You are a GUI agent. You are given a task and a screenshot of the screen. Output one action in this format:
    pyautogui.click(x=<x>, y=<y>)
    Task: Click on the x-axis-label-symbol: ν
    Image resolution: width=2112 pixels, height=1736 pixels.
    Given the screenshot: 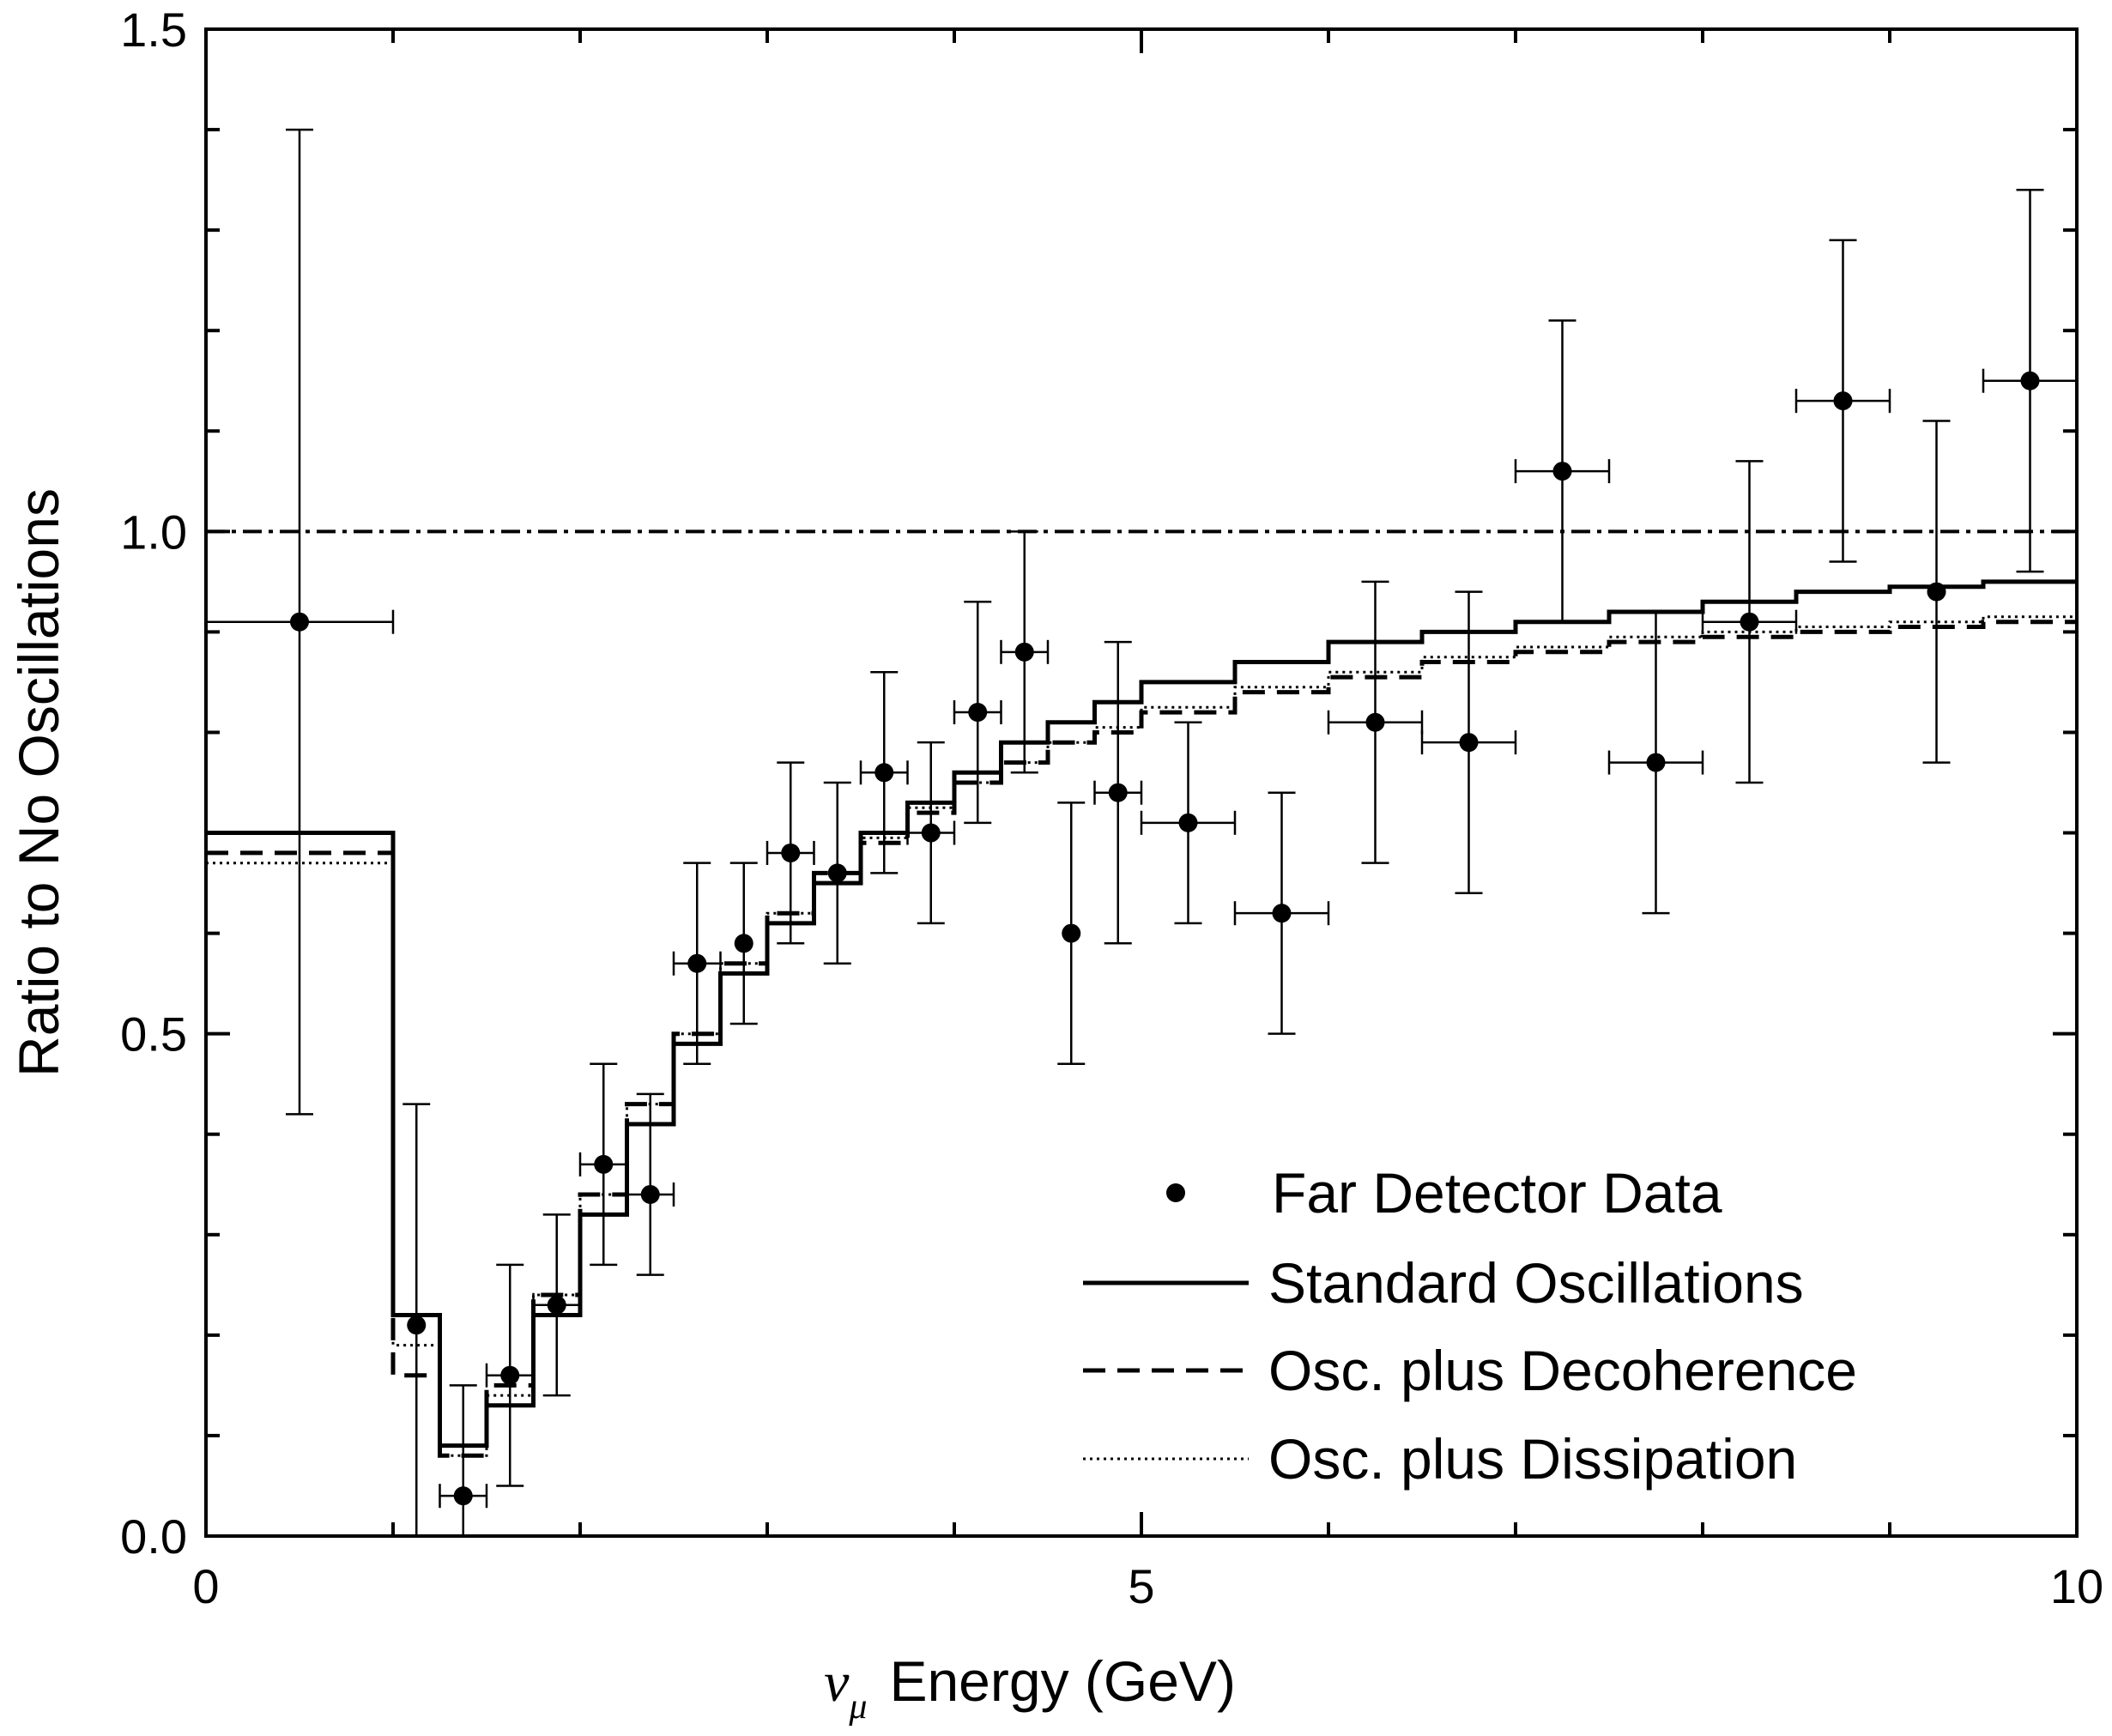 What is the action you would take?
    pyautogui.click(x=837, y=1683)
    